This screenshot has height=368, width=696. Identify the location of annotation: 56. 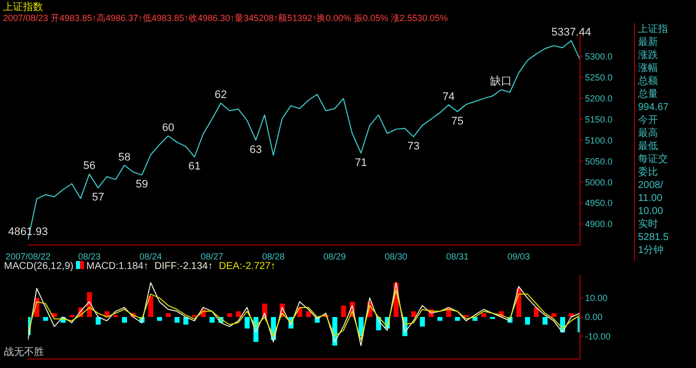
(89, 166).